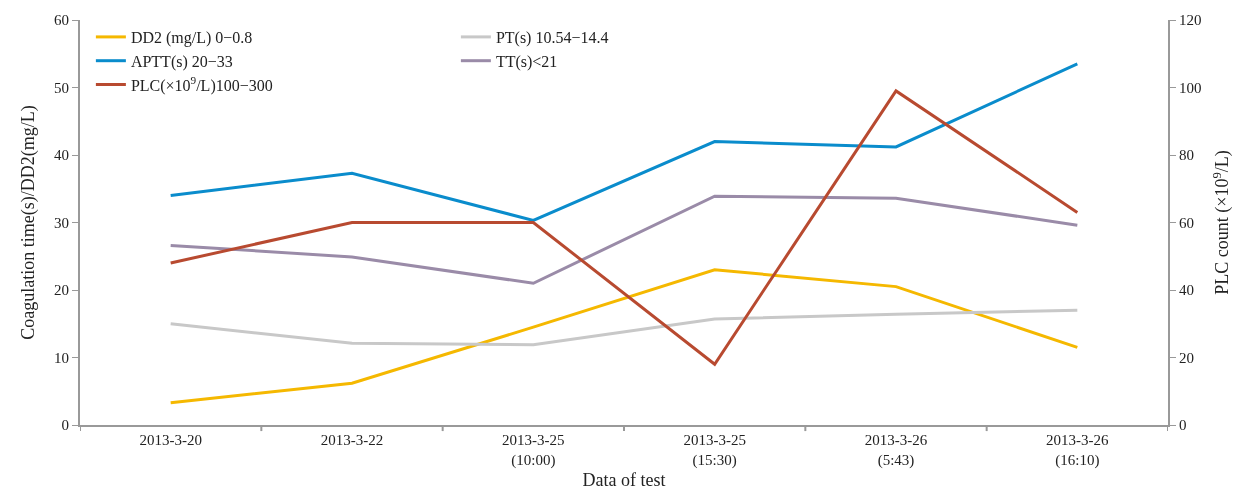 The height and width of the screenshot is (500, 1253). I want to click on y-tick-label: 30, so click(61, 222).